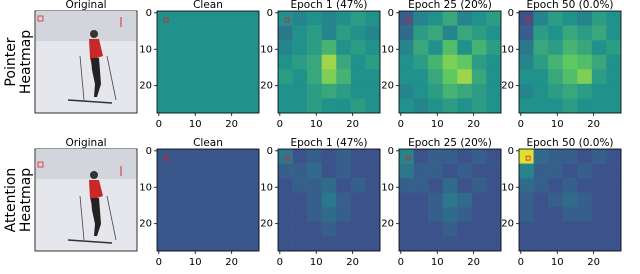 The image size is (640, 274). What do you see at coordinates (511, 151) in the screenshot?
I see `y-tick-label: 0` at bounding box center [511, 151].